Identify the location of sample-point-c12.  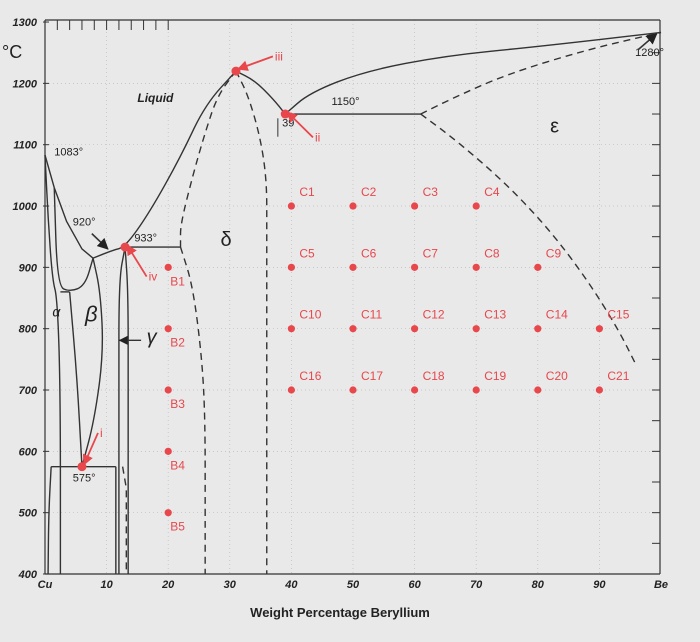
(415, 329).